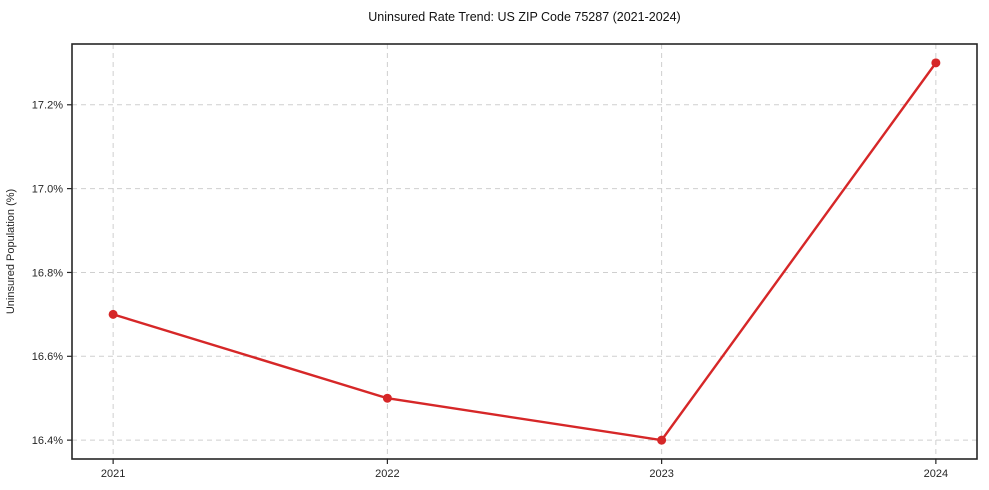 This screenshot has width=989, height=490. What do you see at coordinates (47, 189) in the screenshot?
I see `y-tick-label: 17.0%` at bounding box center [47, 189].